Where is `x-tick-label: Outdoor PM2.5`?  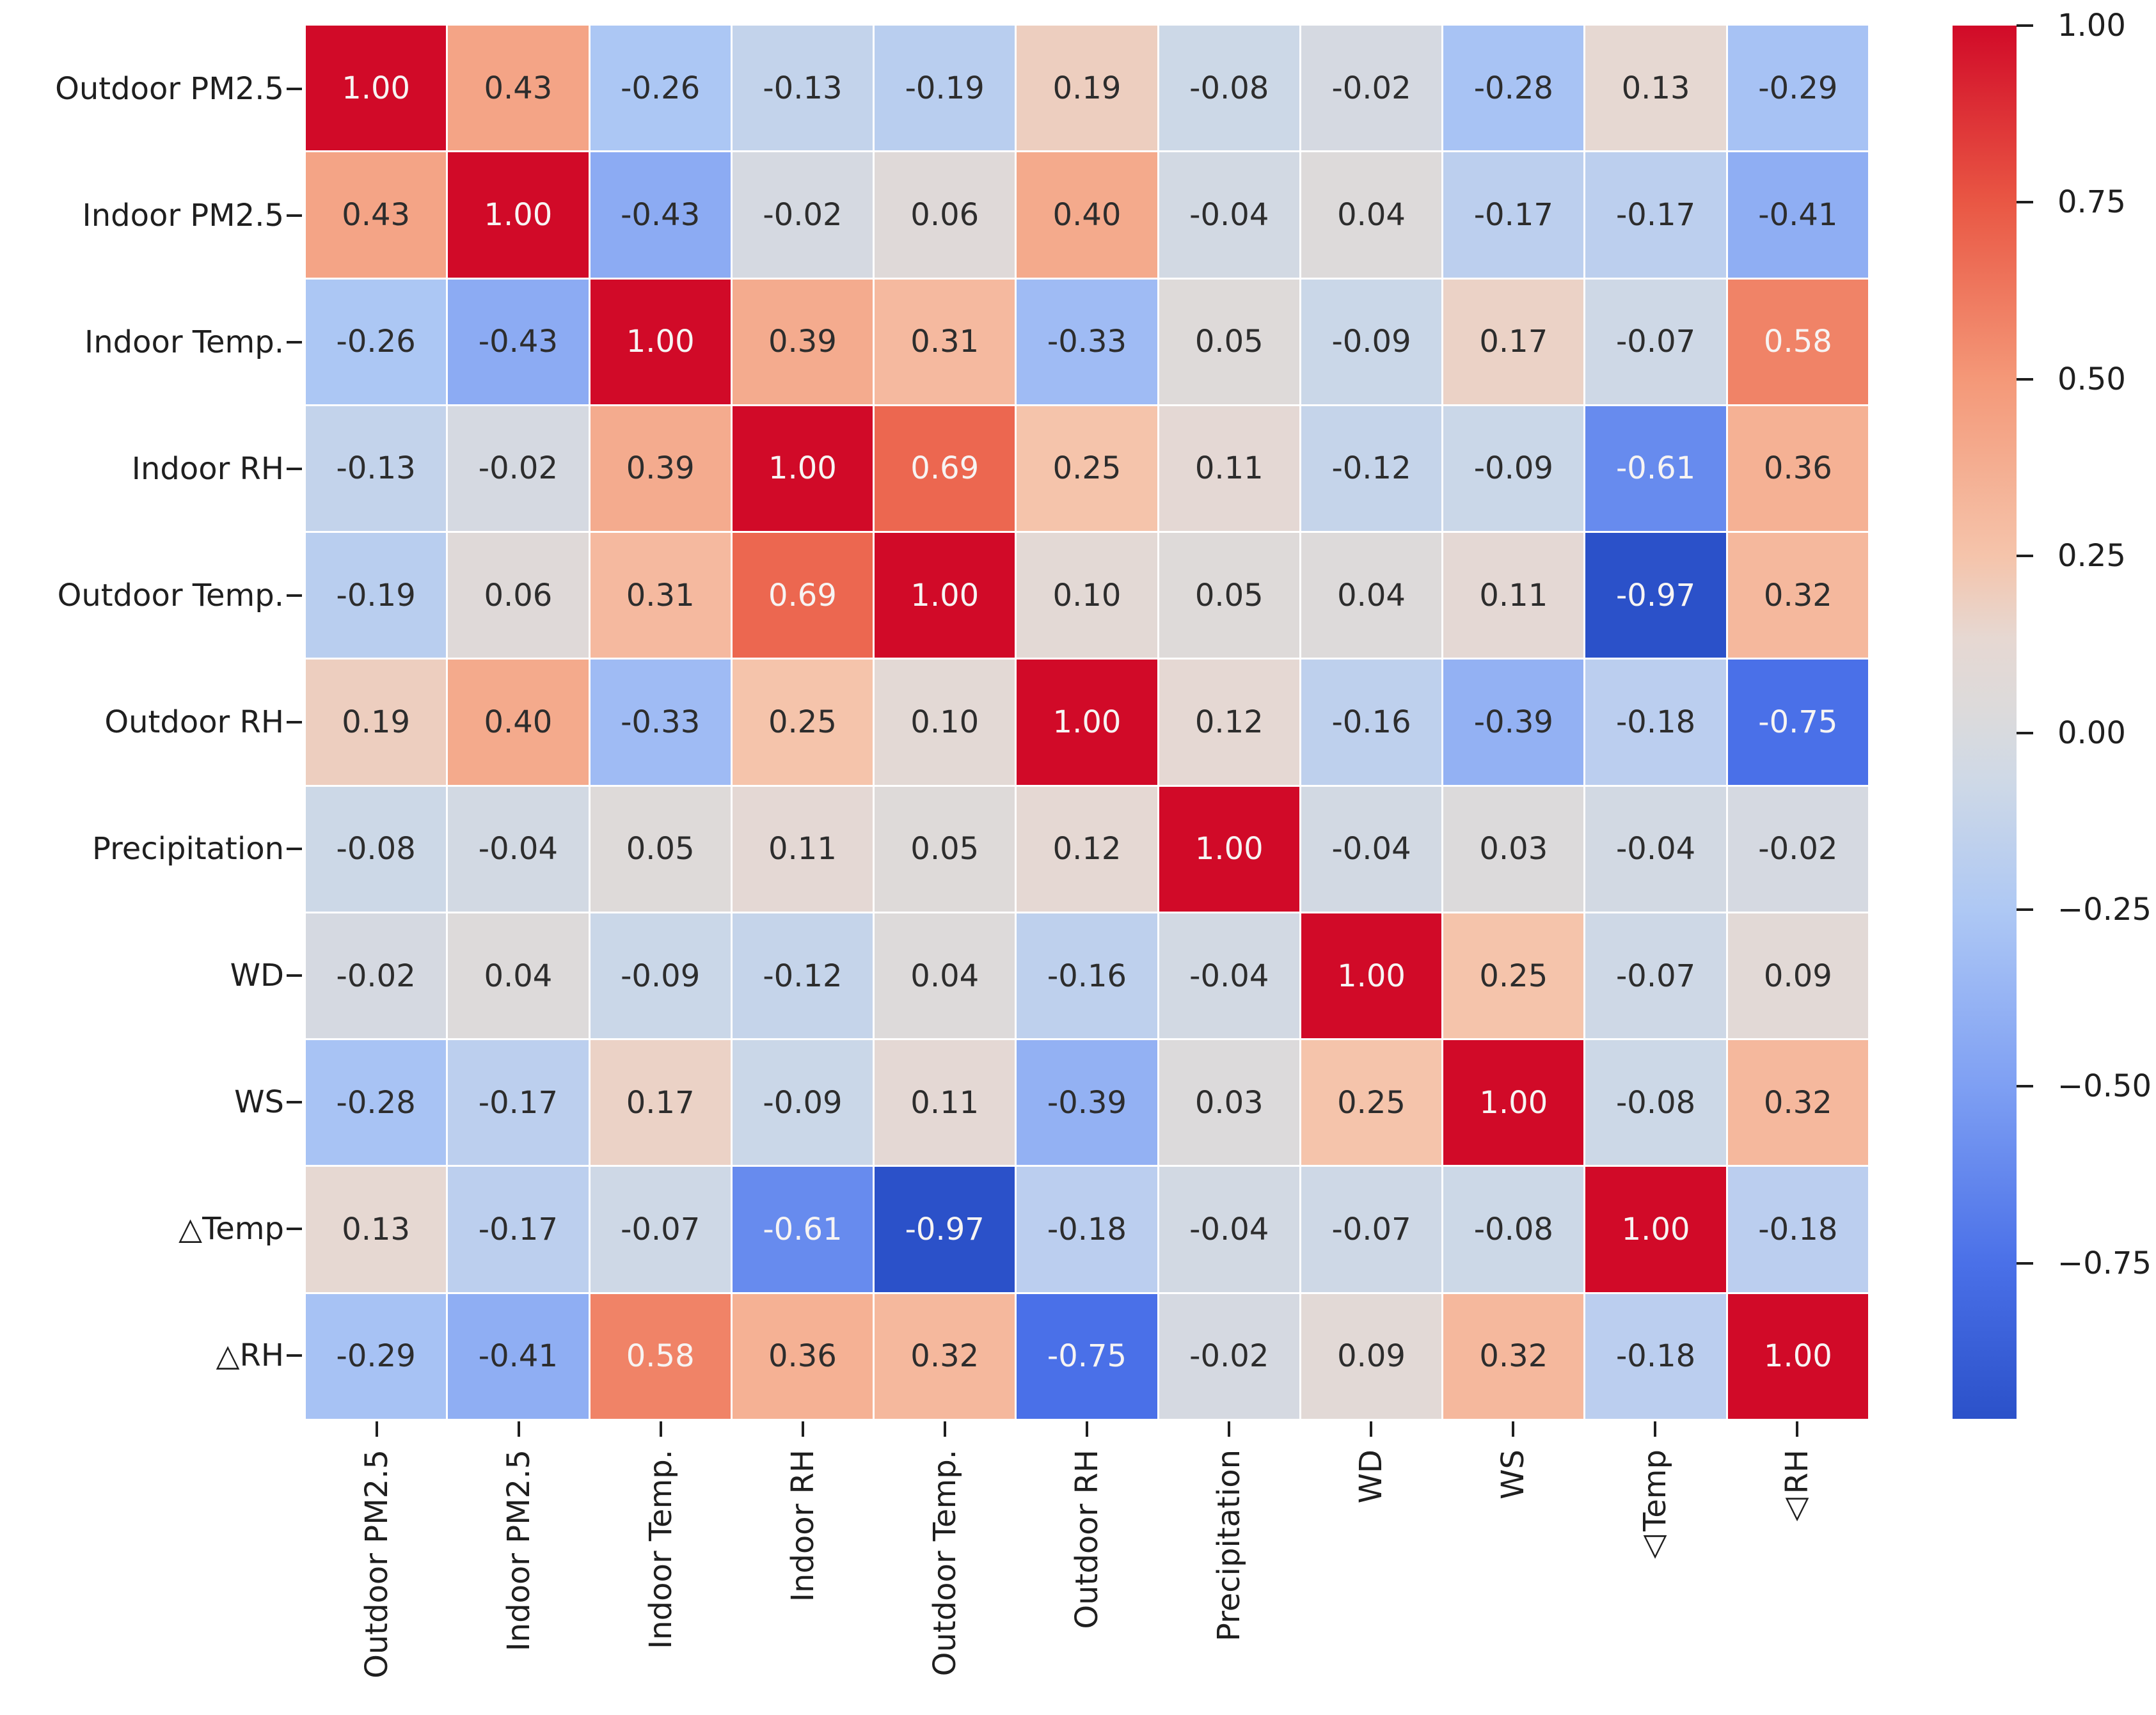
x-tick-label: Outdoor PM2.5 is located at coordinates (377, 1565).